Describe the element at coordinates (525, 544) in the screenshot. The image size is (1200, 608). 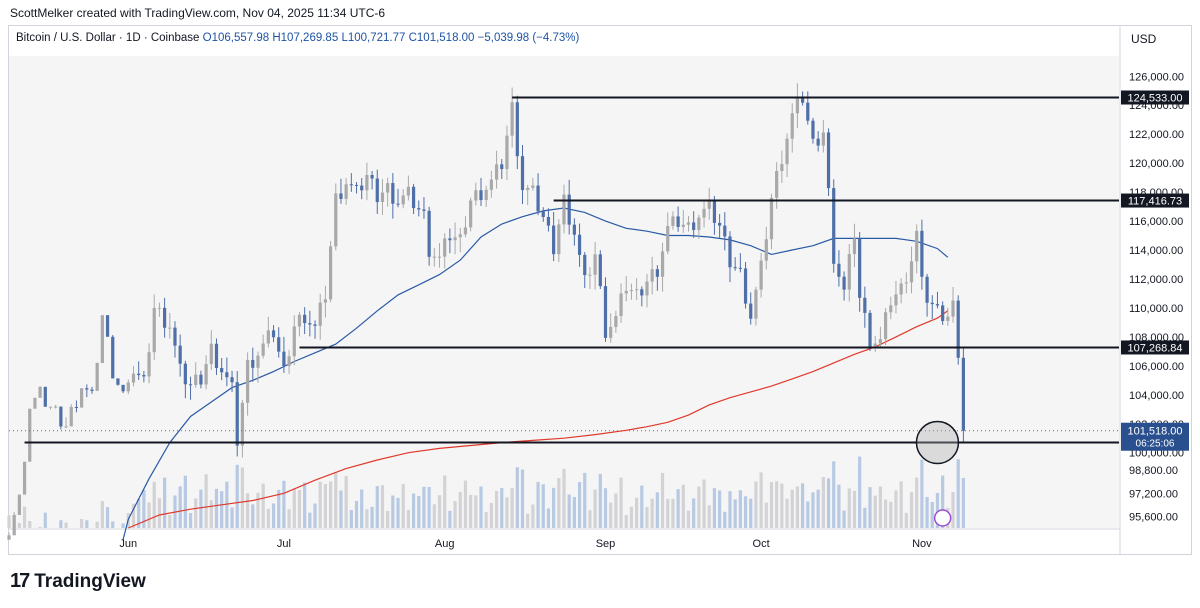
I see `time-axis: Jun Jul Aug Sep Oct Nov` at that location.